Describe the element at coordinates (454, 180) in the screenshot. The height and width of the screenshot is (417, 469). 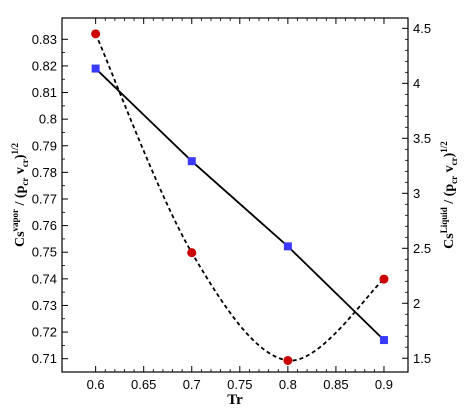
I see `right-y-title-sub1: cr` at that location.